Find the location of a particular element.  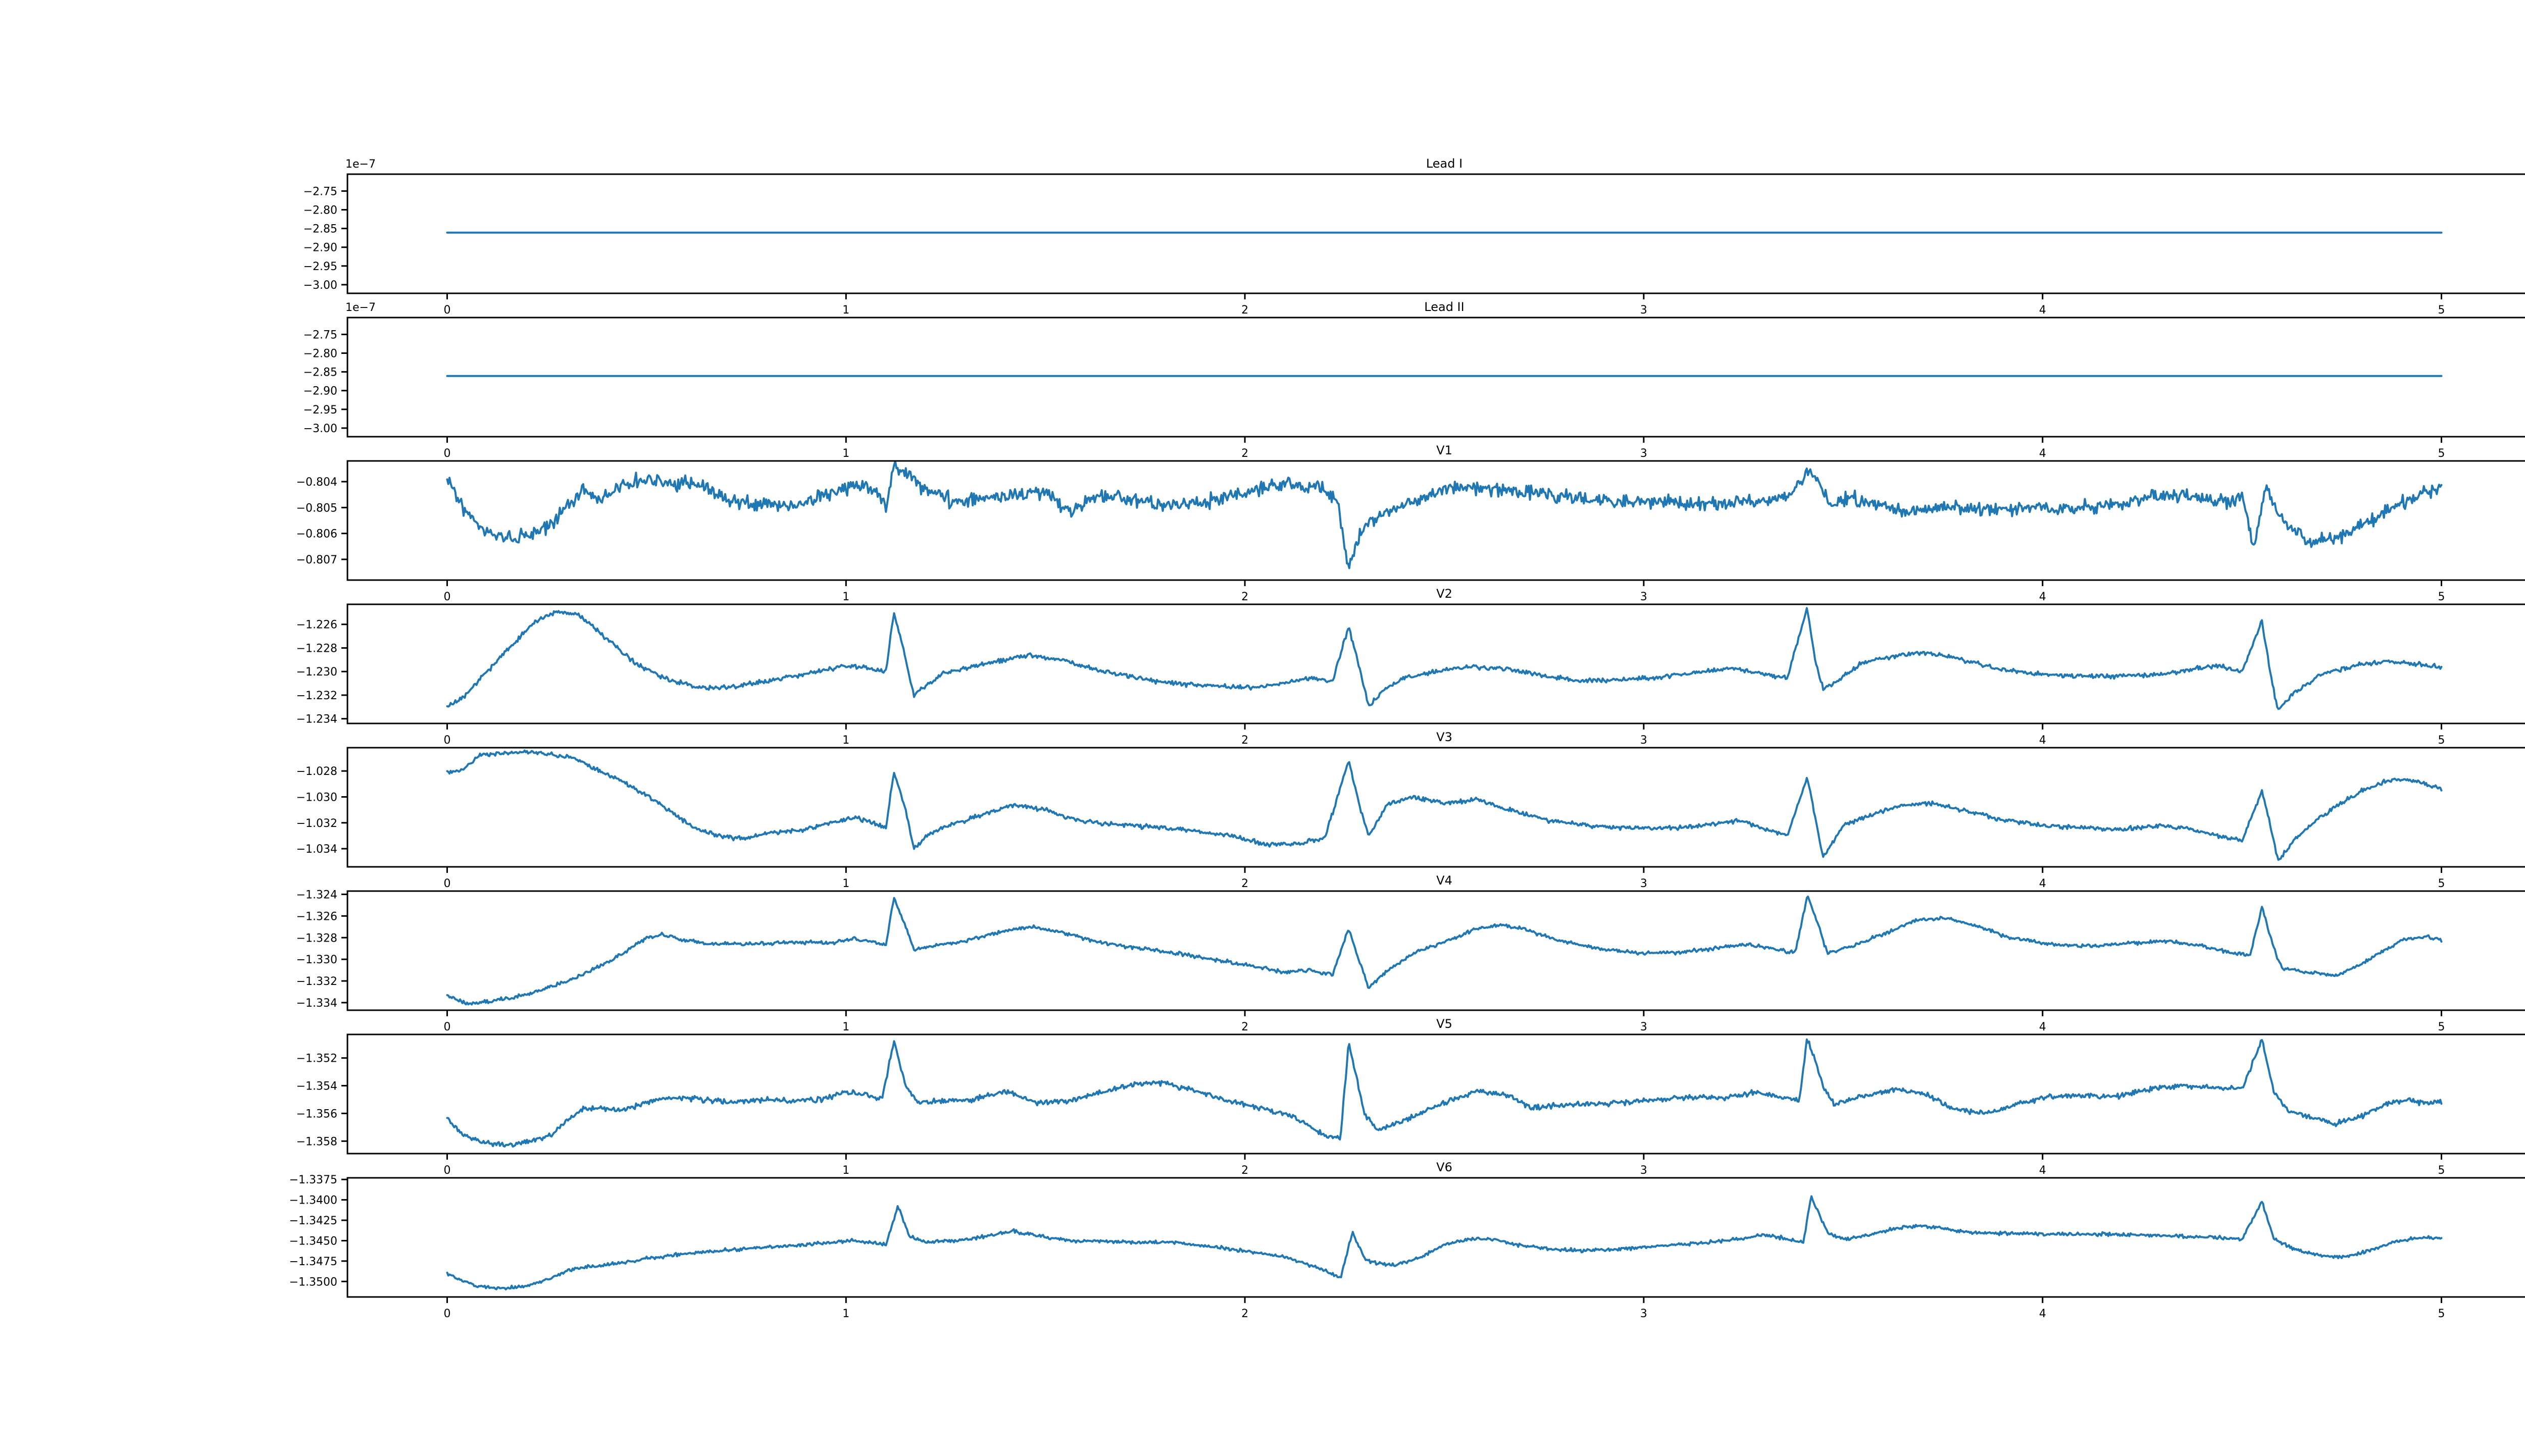

subplot-lead-ii-xaxis: 0 1 2 3 4 5 is located at coordinates (1444, 448).